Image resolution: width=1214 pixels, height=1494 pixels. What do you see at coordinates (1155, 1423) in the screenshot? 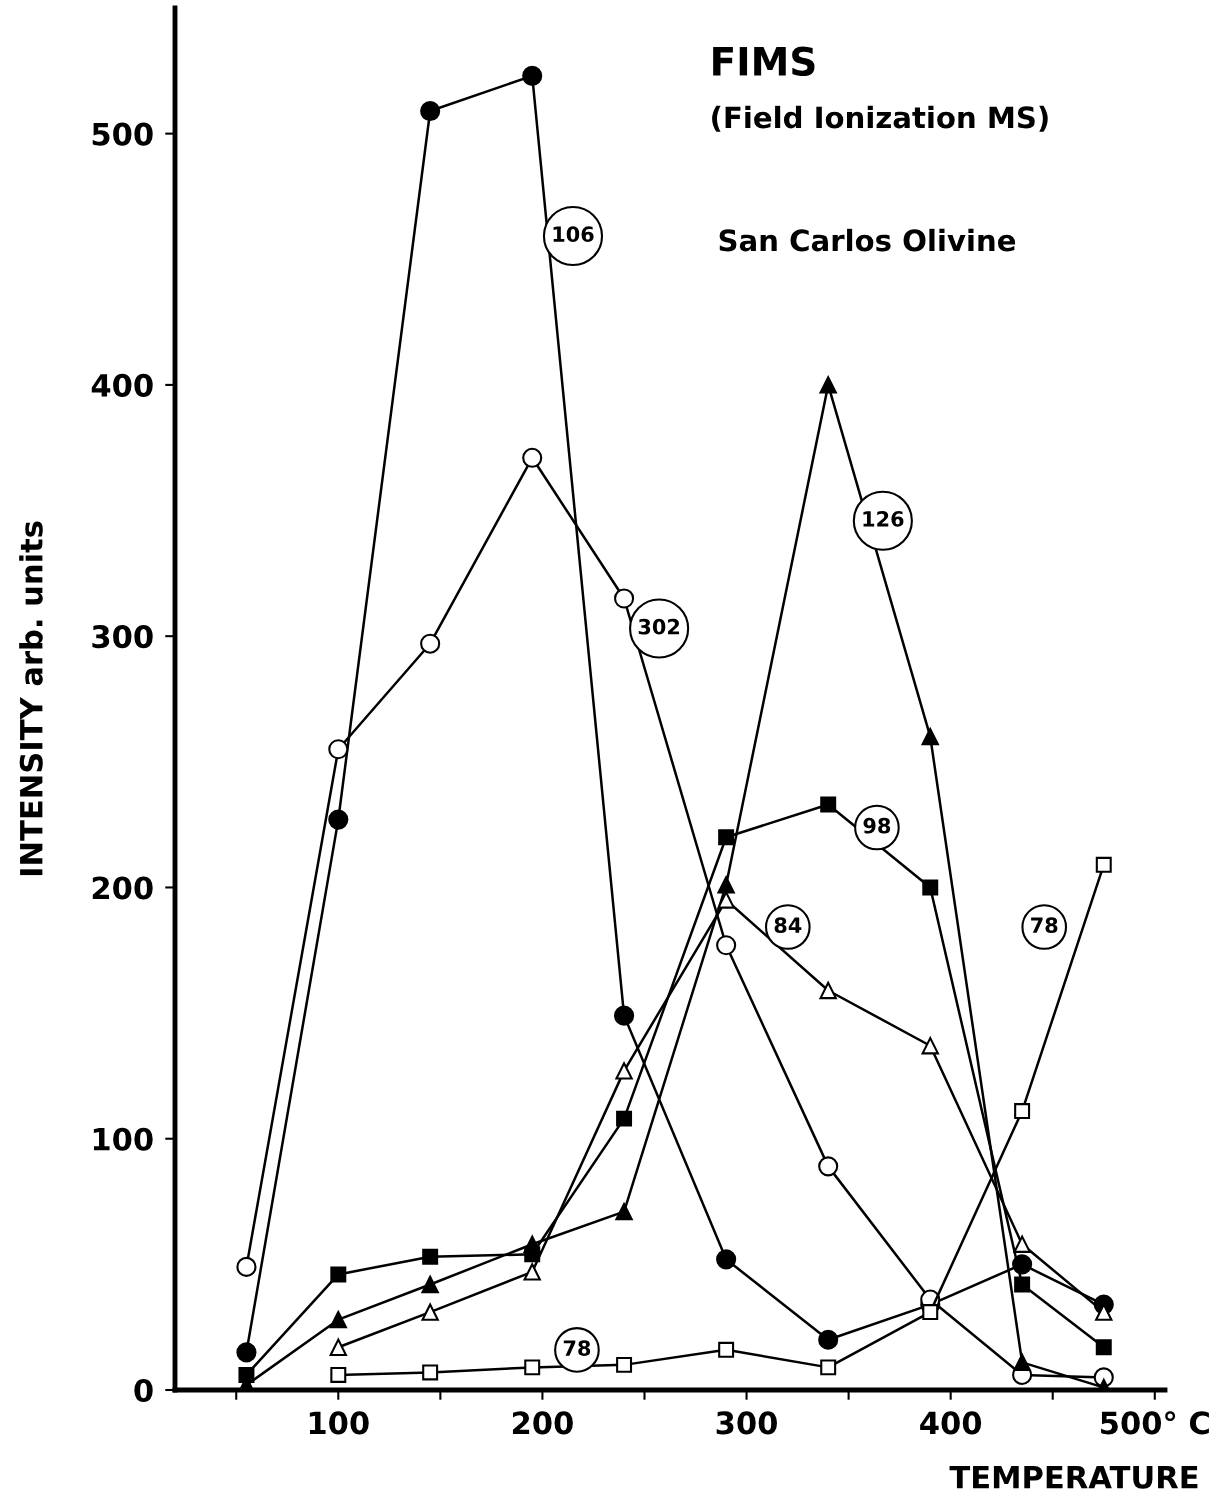
I see `x-tick-label: 500° C` at bounding box center [1155, 1423].